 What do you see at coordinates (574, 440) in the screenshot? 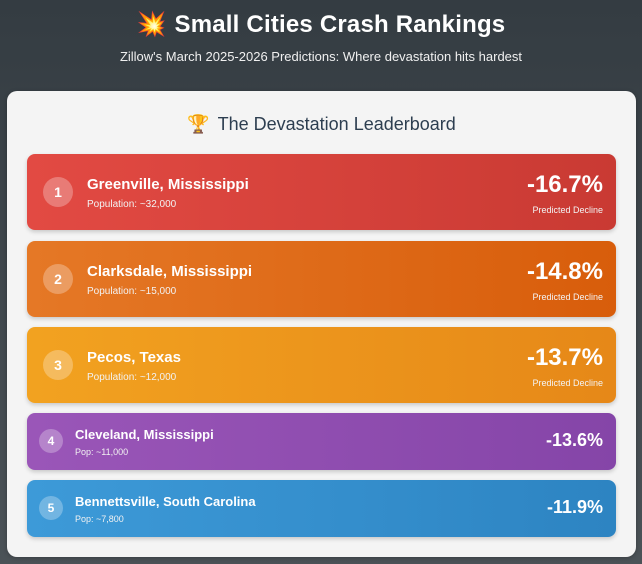
I see `decline-value: -13.6%` at bounding box center [574, 440].